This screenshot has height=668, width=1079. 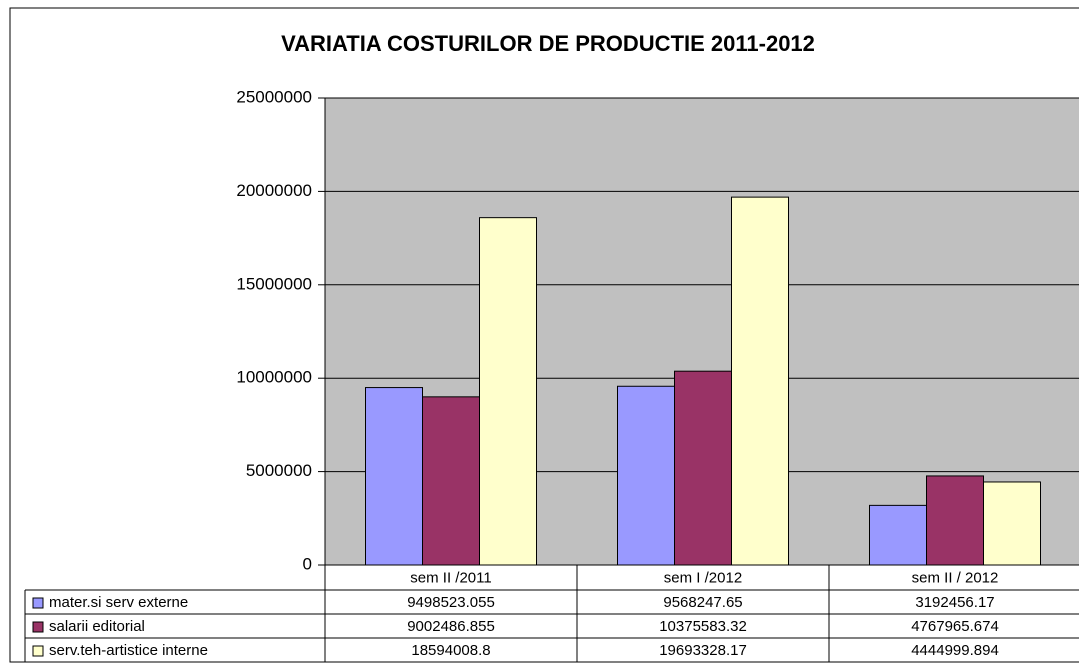 What do you see at coordinates (954, 602) in the screenshot?
I see `table-value: 3192456.17` at bounding box center [954, 602].